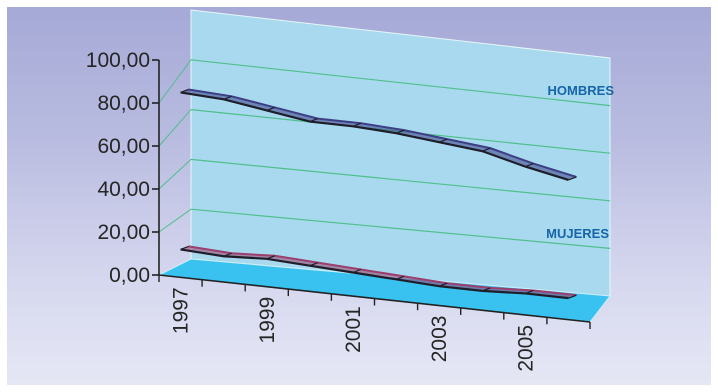  Describe the element at coordinates (123, 103) in the screenshot. I see `y-tick-label: 80,00` at that location.